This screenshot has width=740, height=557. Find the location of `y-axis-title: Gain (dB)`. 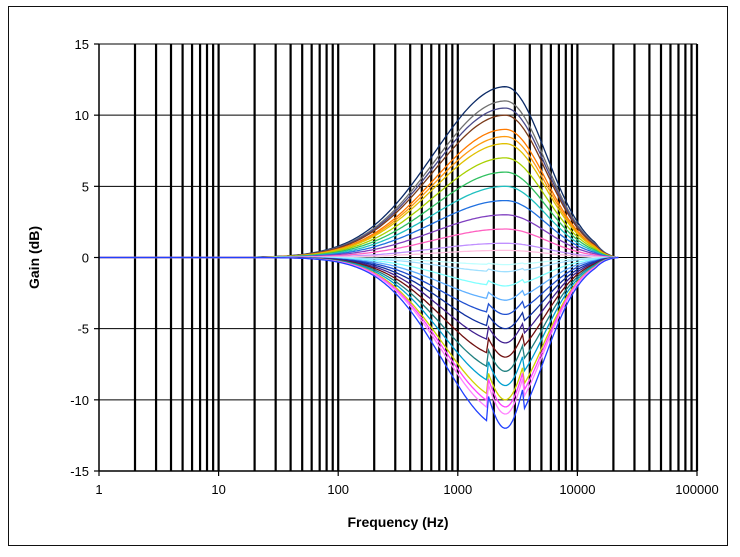

y-axis-title: Gain (dB) is located at coordinates (34, 257).